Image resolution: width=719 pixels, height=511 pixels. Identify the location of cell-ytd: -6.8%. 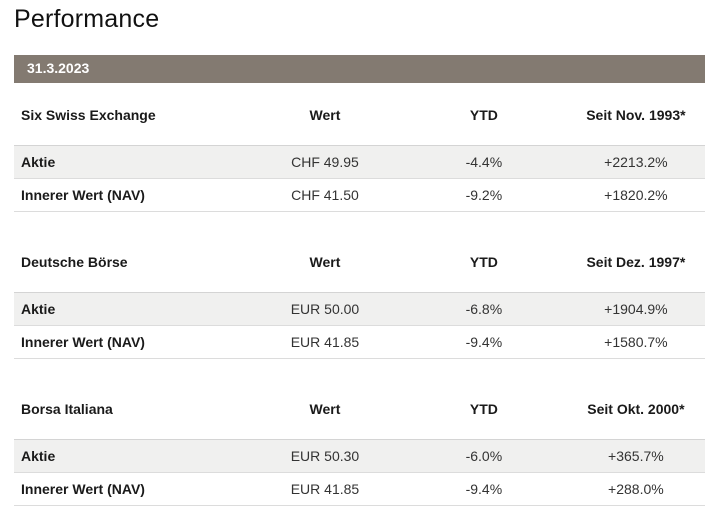
(484, 309).